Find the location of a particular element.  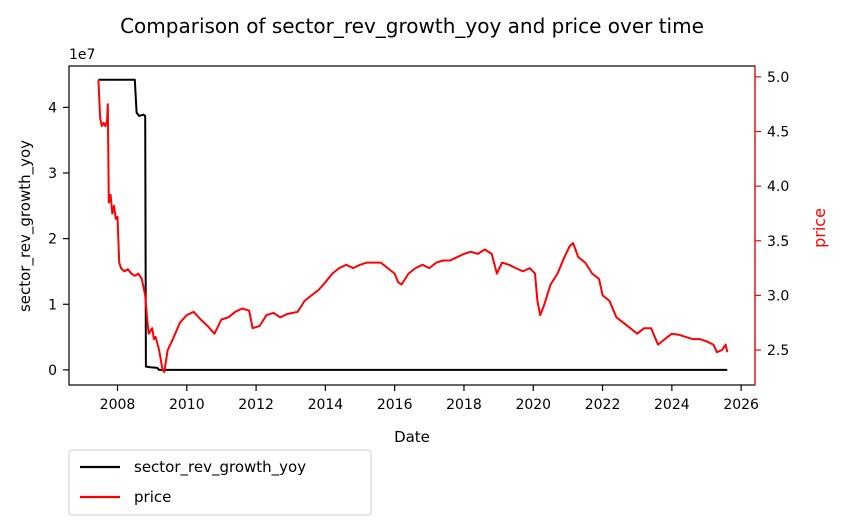

x-tick-label: 2016 is located at coordinates (395, 405).